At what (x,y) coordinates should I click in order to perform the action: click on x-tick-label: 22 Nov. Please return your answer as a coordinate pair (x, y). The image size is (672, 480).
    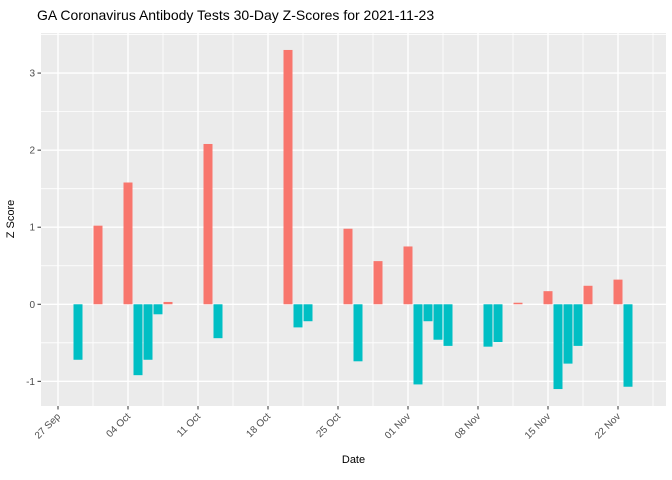
    Looking at the image, I should click on (608, 426).